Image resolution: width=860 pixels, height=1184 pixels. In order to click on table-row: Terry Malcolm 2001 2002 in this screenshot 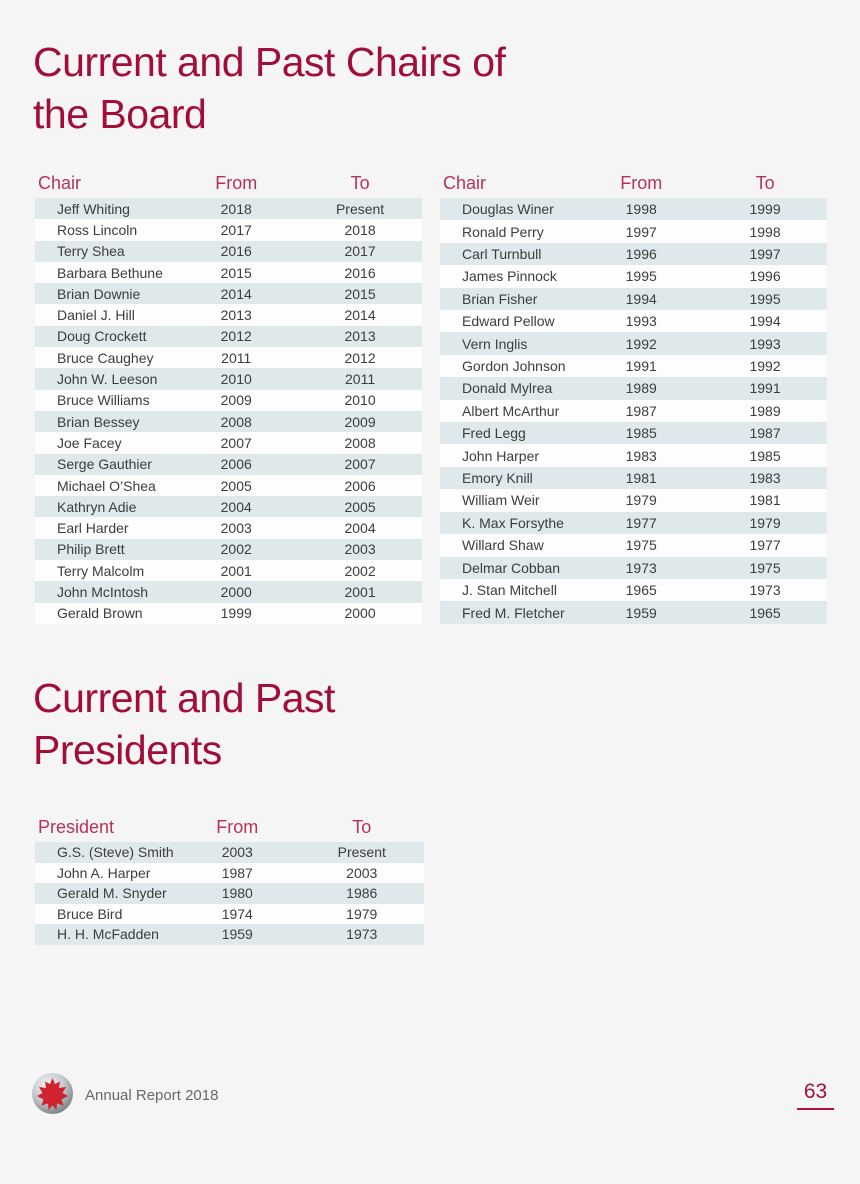, I will do `click(228, 571)`.